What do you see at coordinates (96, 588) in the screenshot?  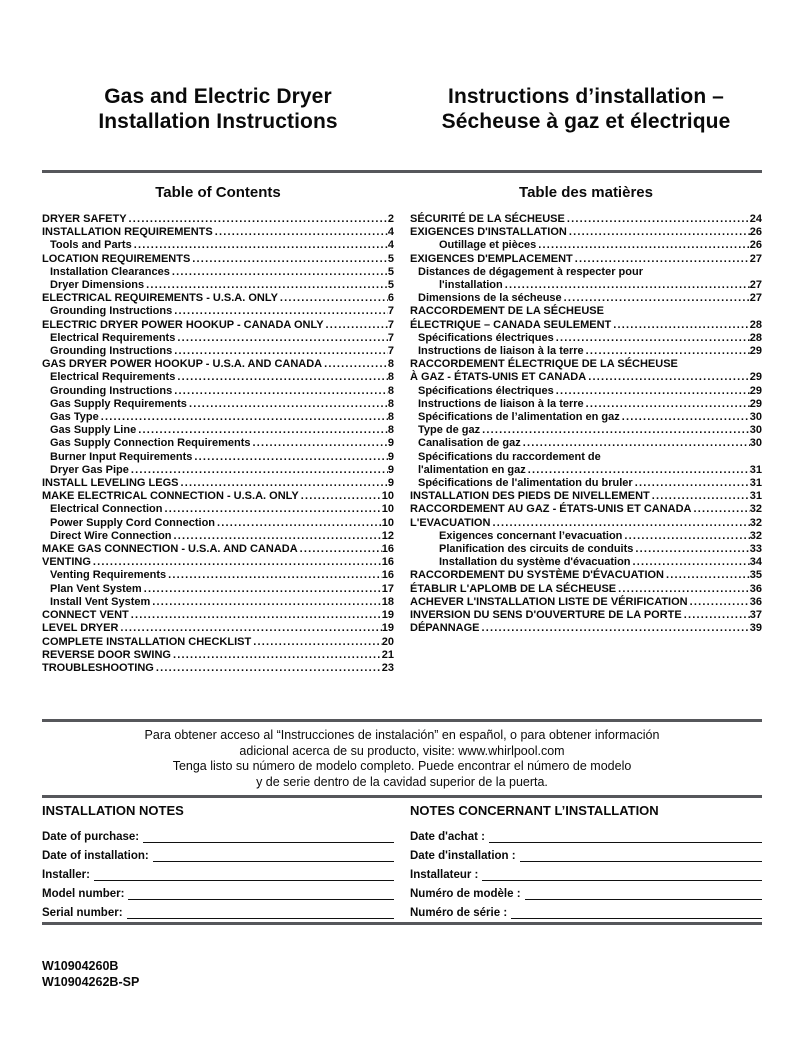 I see `toc-entry-text: Plan Vent System` at bounding box center [96, 588].